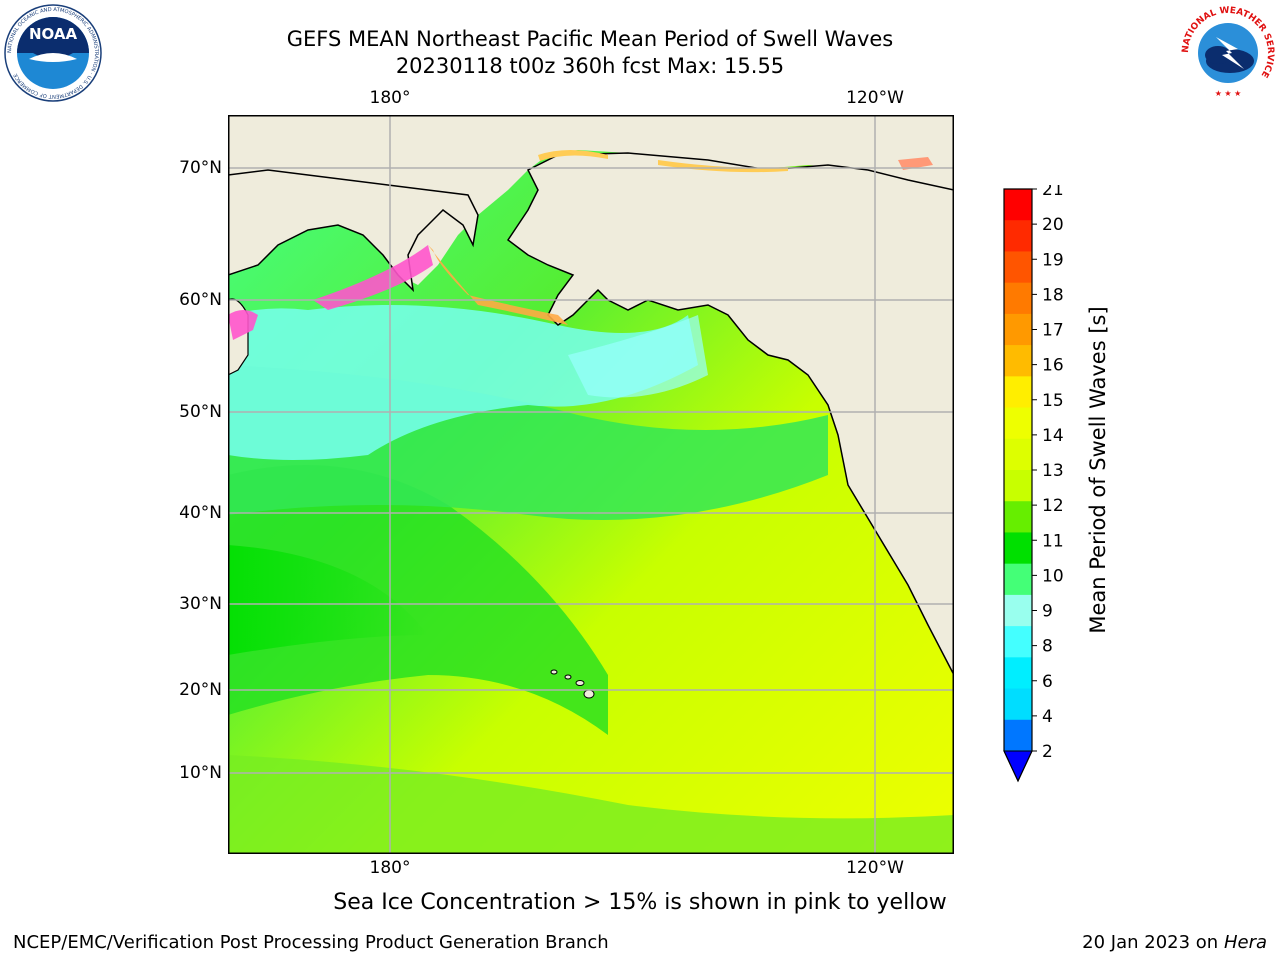 The height and width of the screenshot is (960, 1280). What do you see at coordinates (1053, 471) in the screenshot?
I see `colorbar-tick-label: 13` at bounding box center [1053, 471].